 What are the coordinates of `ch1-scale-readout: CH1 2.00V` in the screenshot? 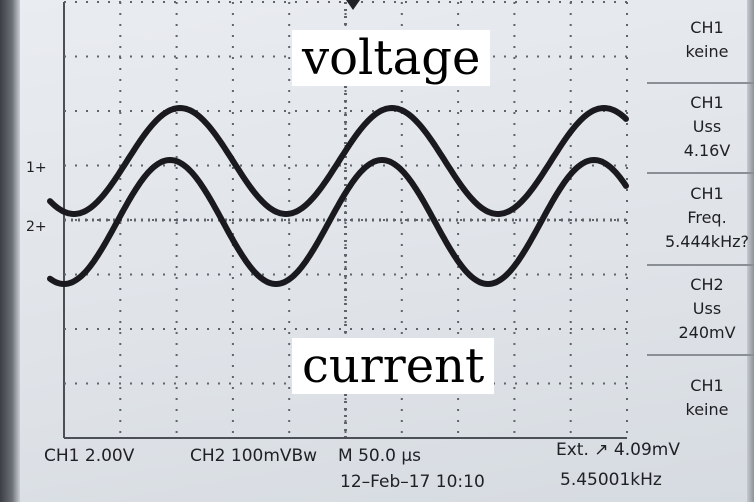 It's located at (89, 456).